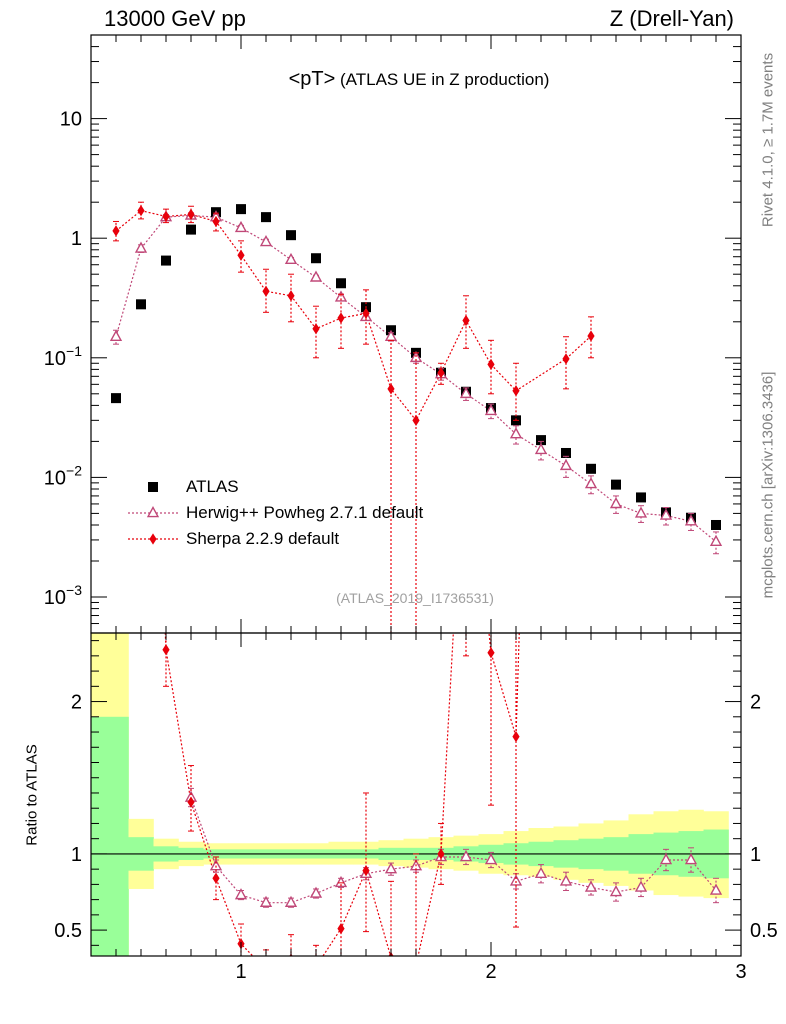  I want to click on rivet-version-label: Rivet 4.1.0, ≥ 1.7M events, so click(768, 140).